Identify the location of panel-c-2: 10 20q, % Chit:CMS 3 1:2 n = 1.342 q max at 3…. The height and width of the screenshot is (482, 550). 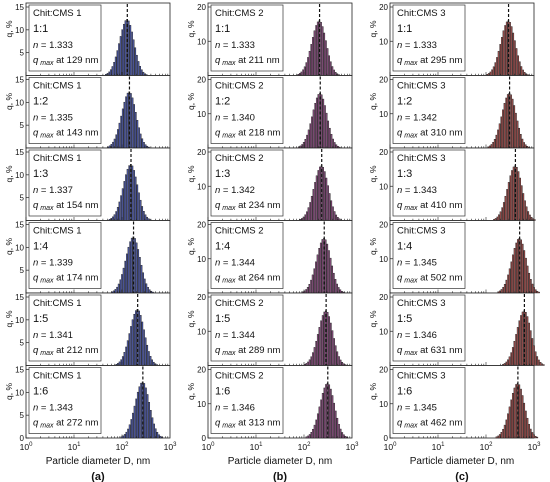
(451, 112).